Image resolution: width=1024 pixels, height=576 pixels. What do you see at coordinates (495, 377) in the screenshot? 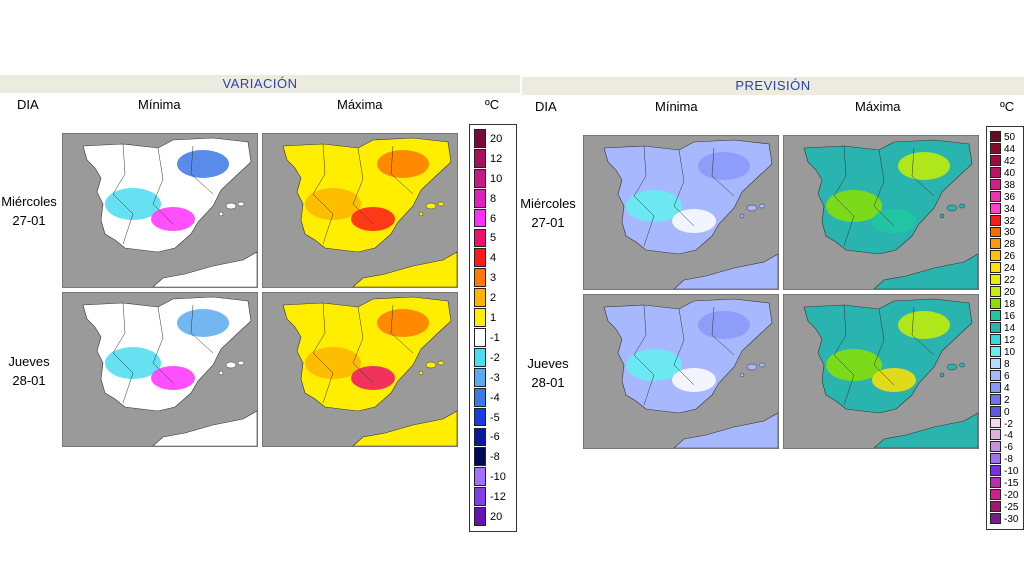
I see `legend-label: -3` at bounding box center [495, 377].